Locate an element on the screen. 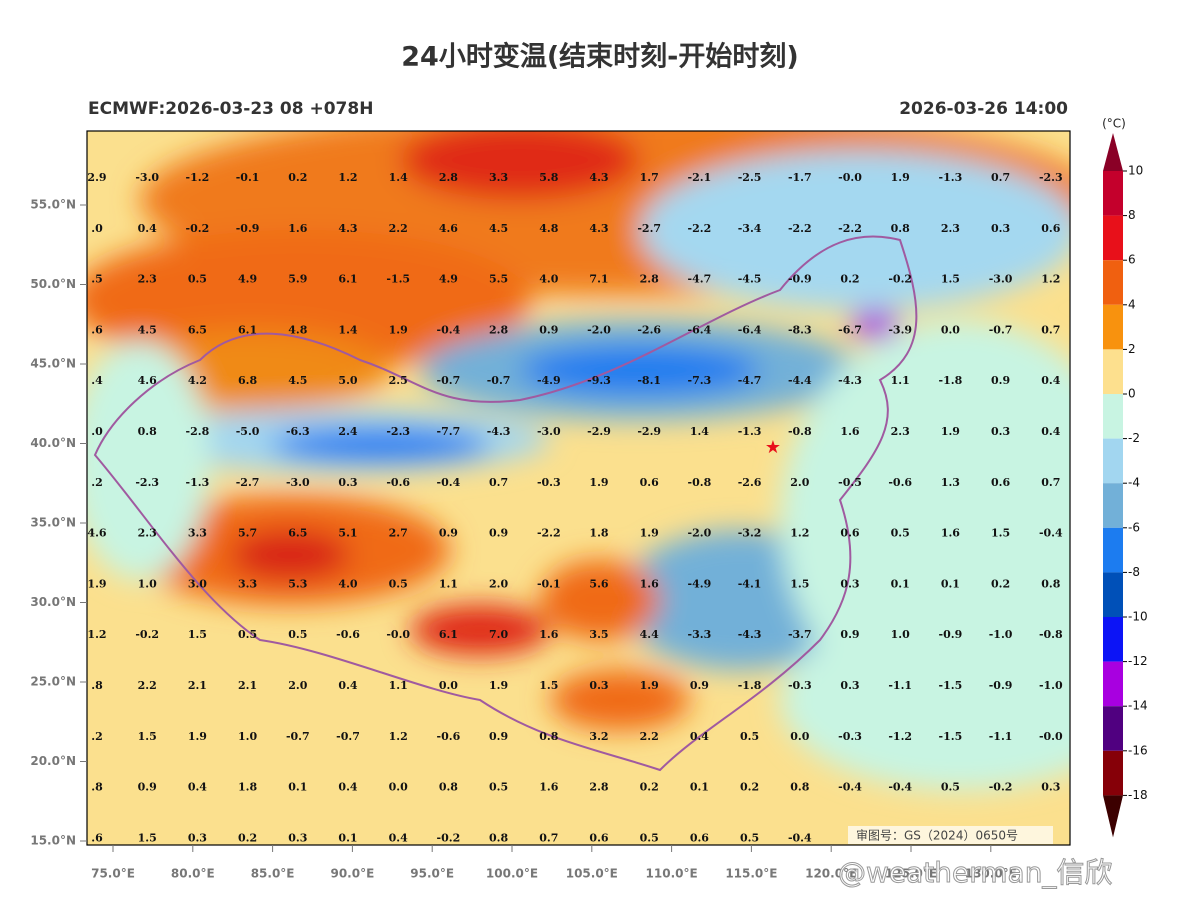 The height and width of the screenshot is (904, 1201). grid-value: 5.1 is located at coordinates (347, 533).